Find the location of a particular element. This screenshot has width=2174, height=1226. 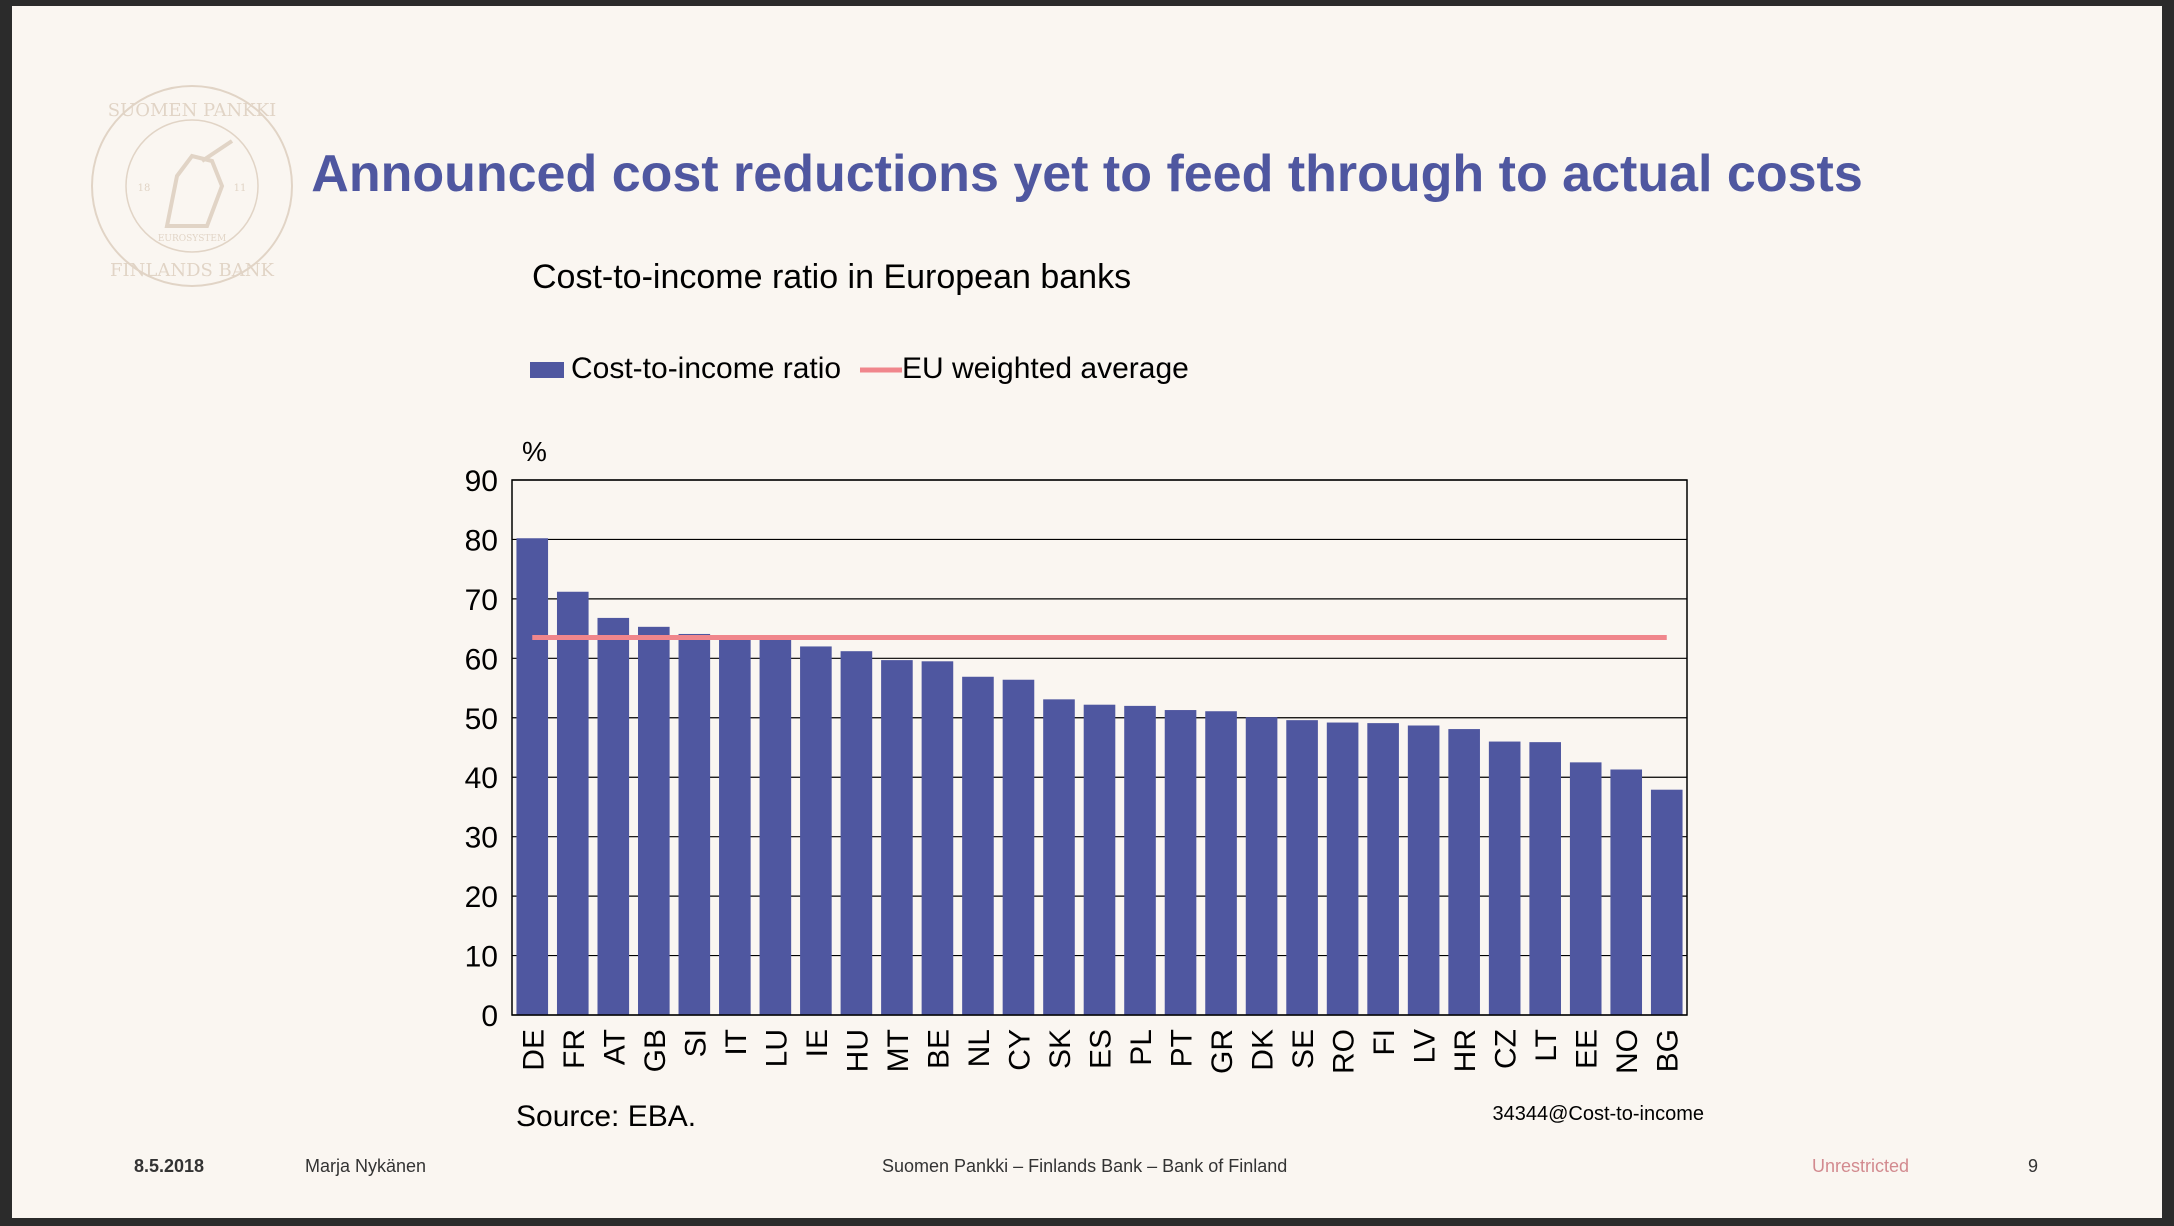

x-tick-label: SE is located at coordinates (1303, 1049).